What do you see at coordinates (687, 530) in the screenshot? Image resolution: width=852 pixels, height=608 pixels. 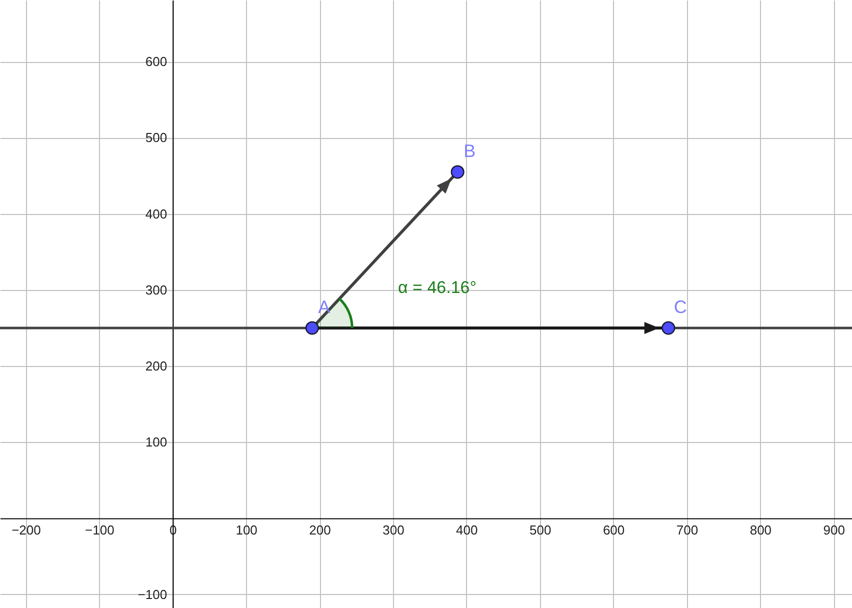 I see `x-tick-label: 700` at bounding box center [687, 530].